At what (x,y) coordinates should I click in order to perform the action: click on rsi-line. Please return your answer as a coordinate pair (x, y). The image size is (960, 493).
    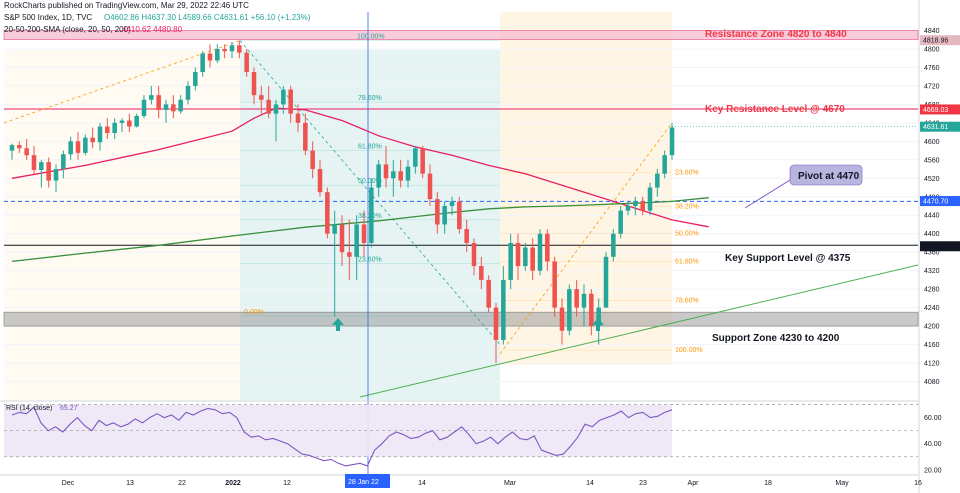
    Looking at the image, I should click on (342, 436).